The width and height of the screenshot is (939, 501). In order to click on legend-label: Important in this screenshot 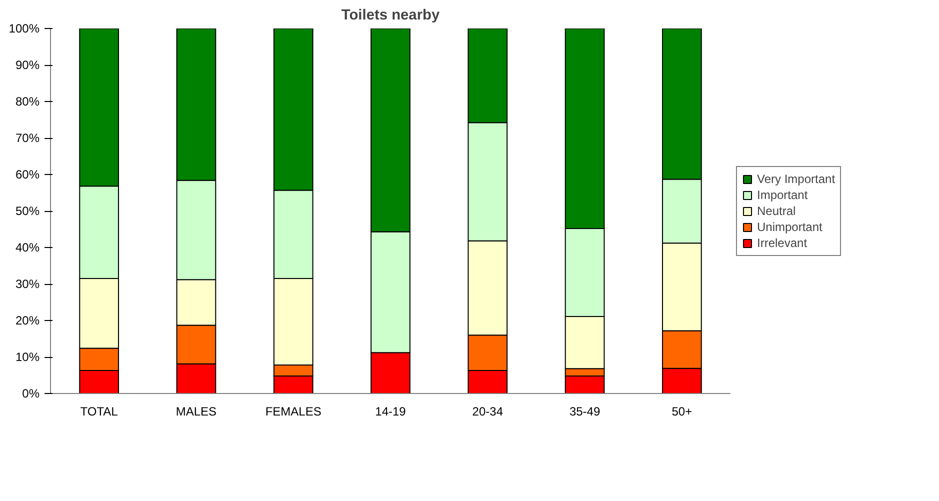, I will do `click(782, 195)`.